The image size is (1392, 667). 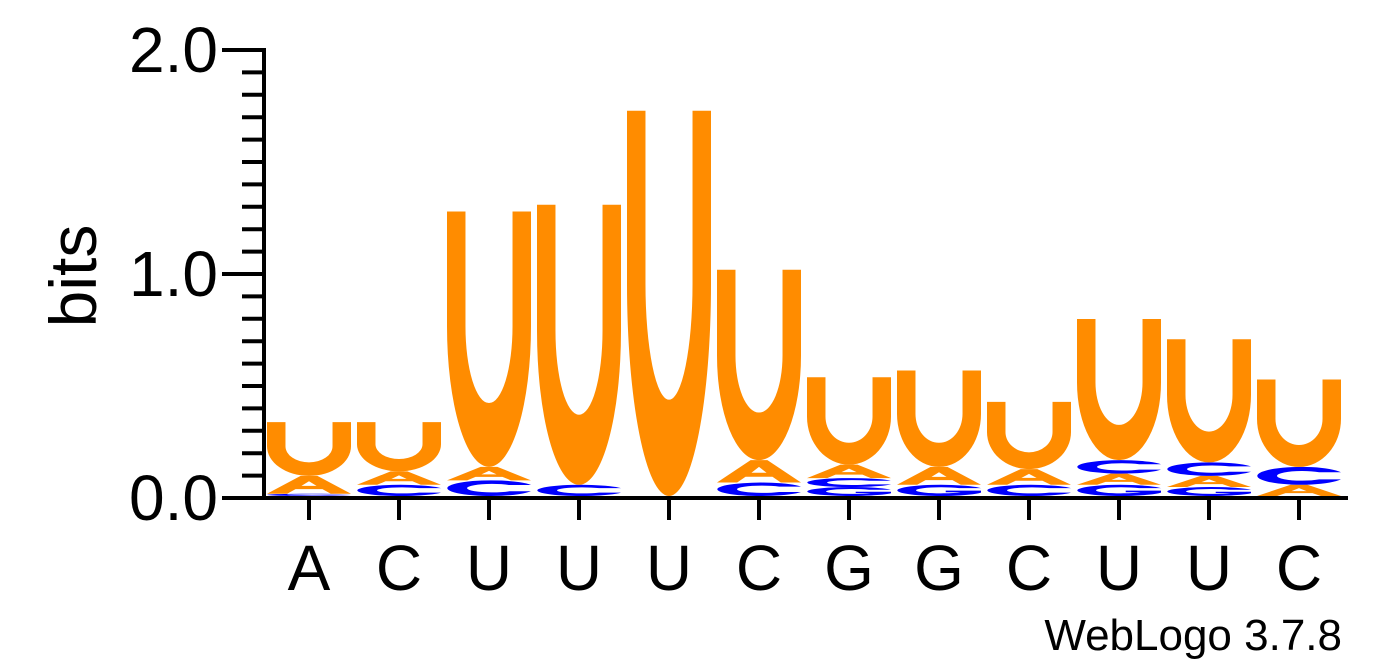 I want to click on y-axis: 0.0 1.0 2.0, so click(x=197, y=274).